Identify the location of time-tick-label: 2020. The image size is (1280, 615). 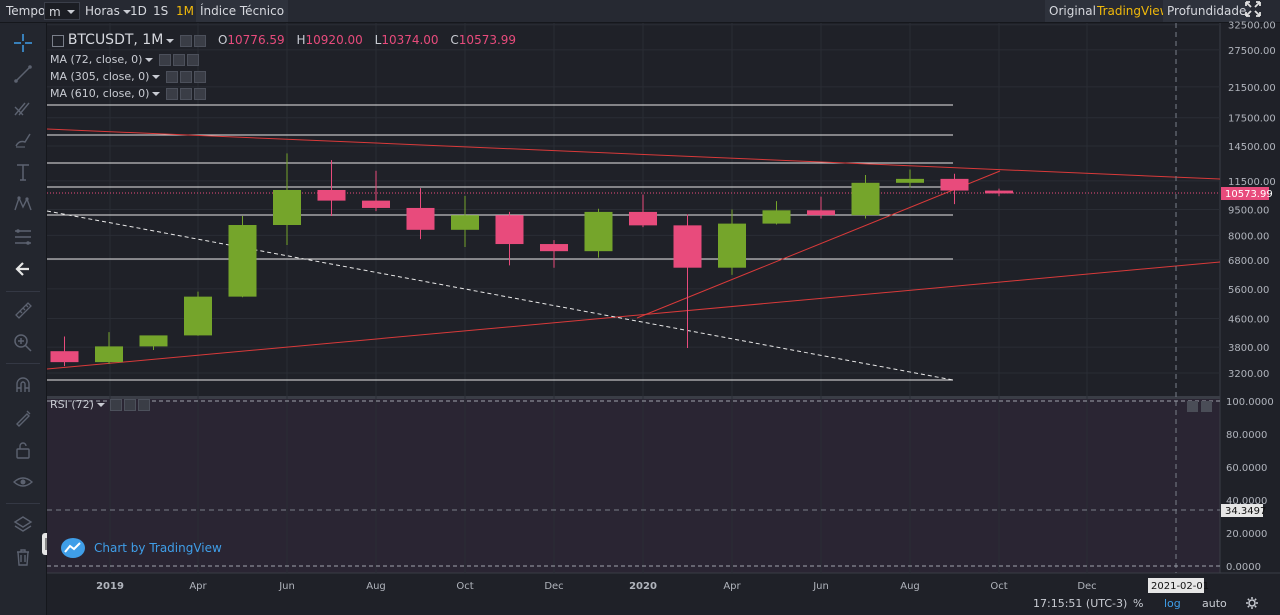
(643, 586).